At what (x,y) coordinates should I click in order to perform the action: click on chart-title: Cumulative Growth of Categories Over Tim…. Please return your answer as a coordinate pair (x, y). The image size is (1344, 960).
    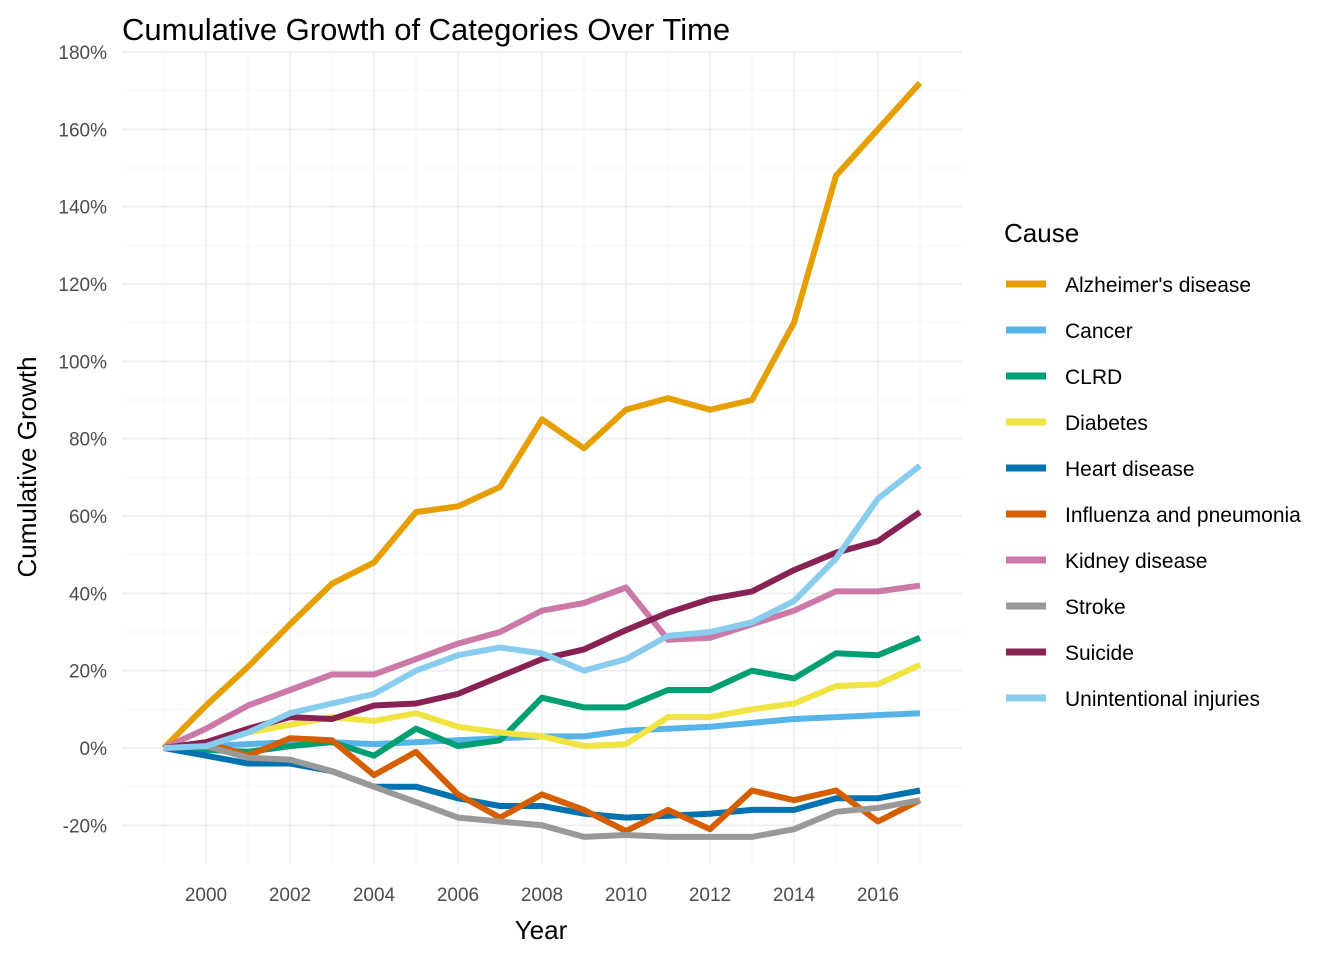
    Looking at the image, I should click on (426, 29).